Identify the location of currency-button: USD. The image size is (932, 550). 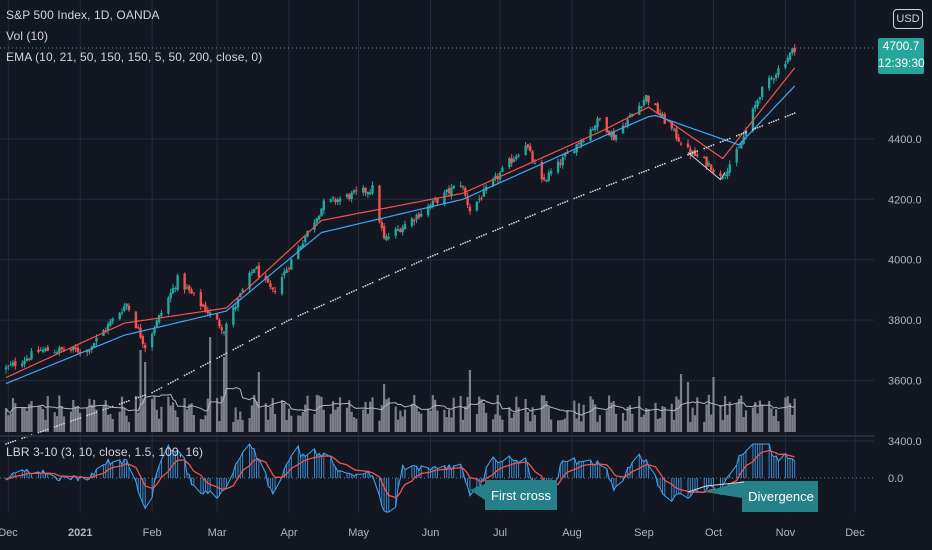
(908, 19).